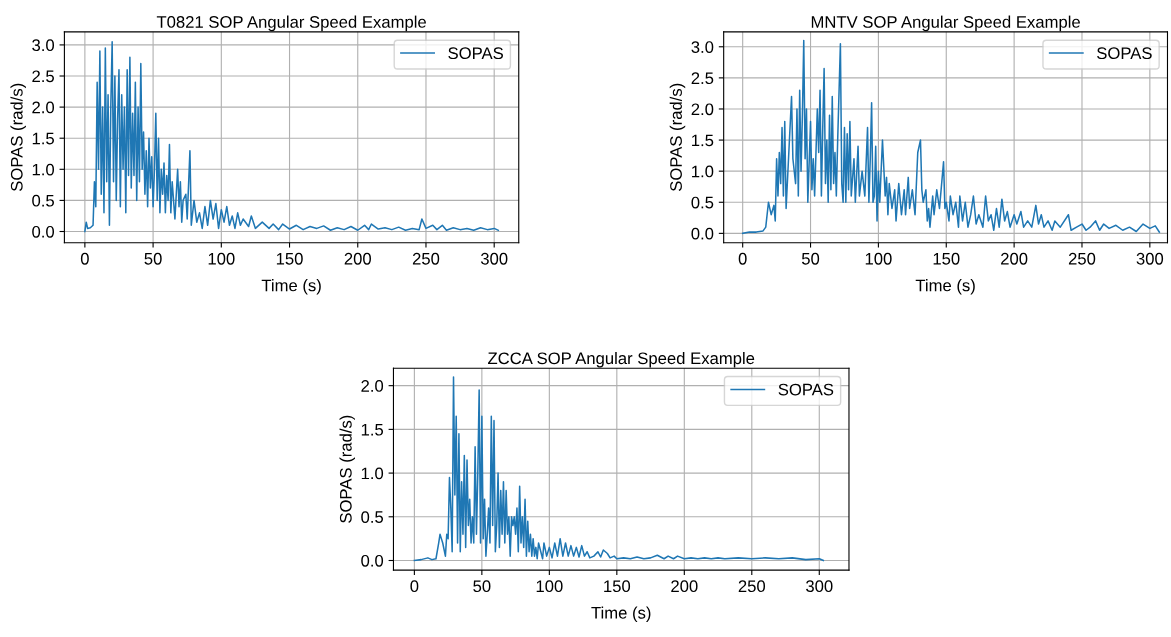 The height and width of the screenshot is (637, 1171). What do you see at coordinates (621, 359) in the screenshot?
I see `chart-title: ZCCA SOP Angular Speed Example` at bounding box center [621, 359].